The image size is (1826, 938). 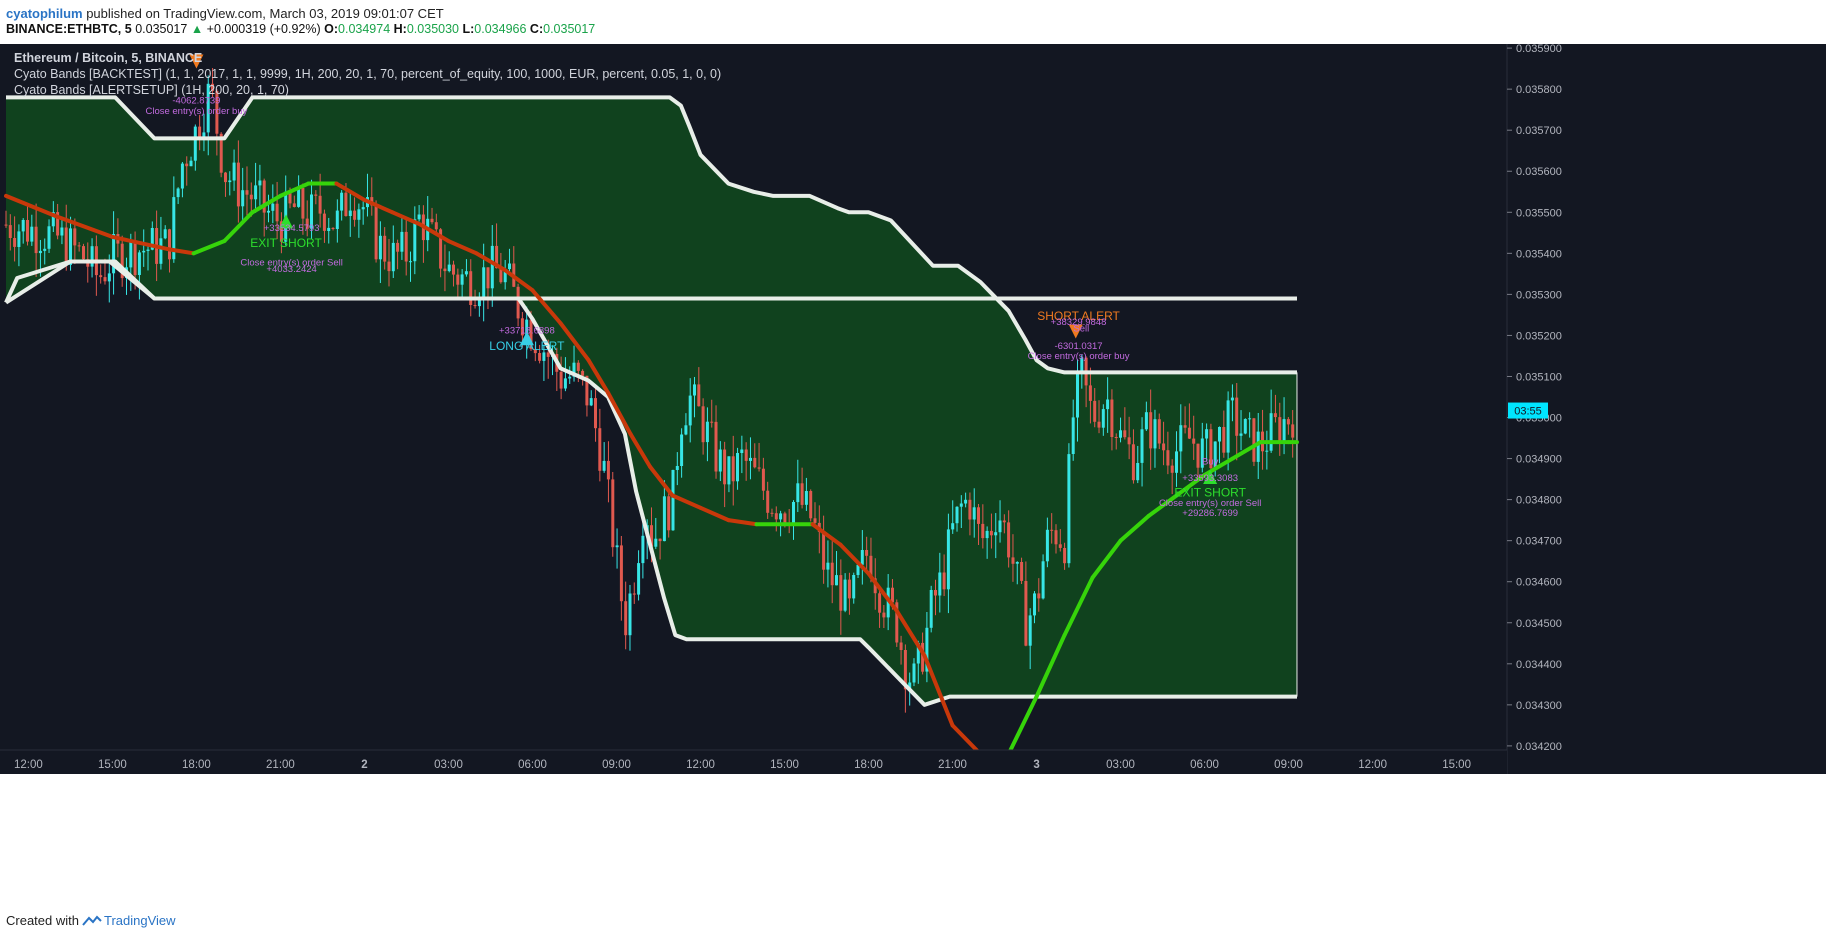 What do you see at coordinates (1539, 172) in the screenshot?
I see `price-tick-label: 0.035600` at bounding box center [1539, 172].